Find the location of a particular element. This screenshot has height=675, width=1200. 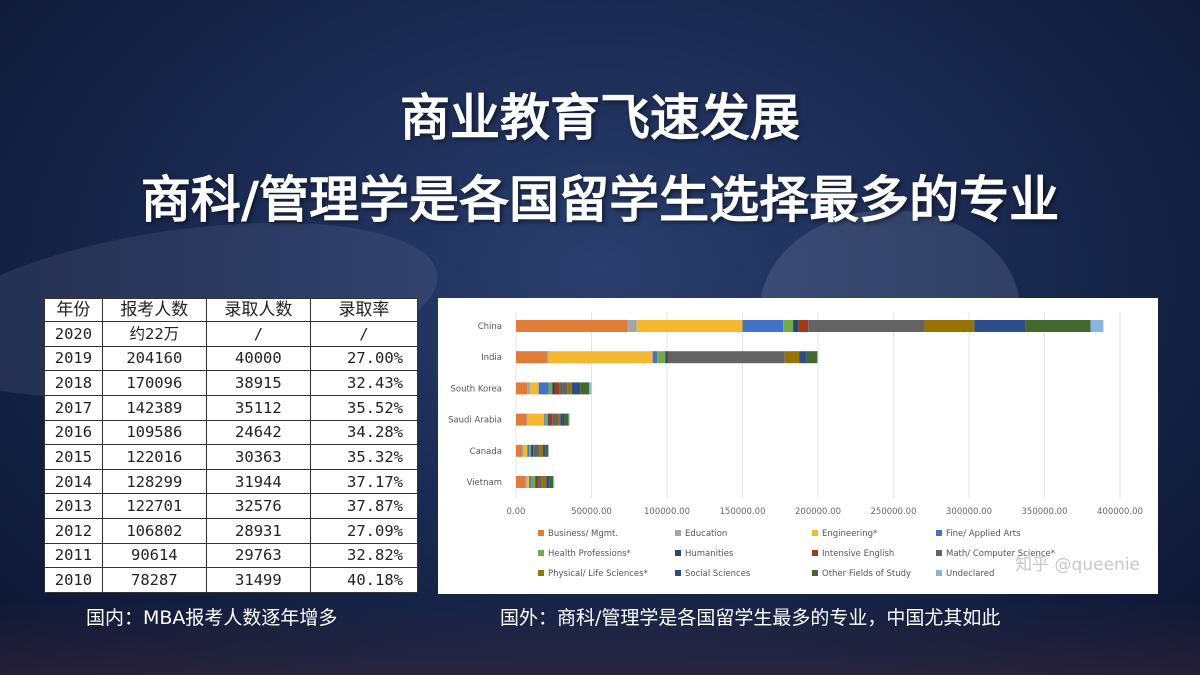

background-shape is located at coordinates (600, 637).